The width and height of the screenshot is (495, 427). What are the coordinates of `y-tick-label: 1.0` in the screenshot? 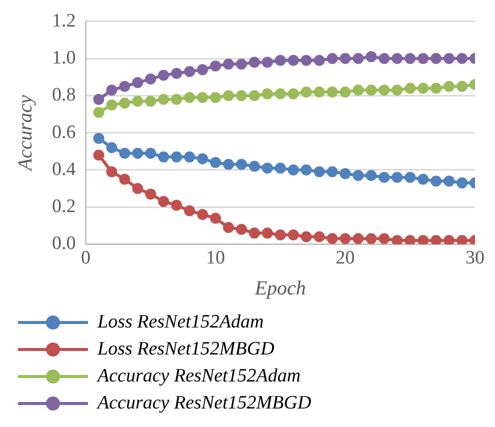 It's located at (64, 58).